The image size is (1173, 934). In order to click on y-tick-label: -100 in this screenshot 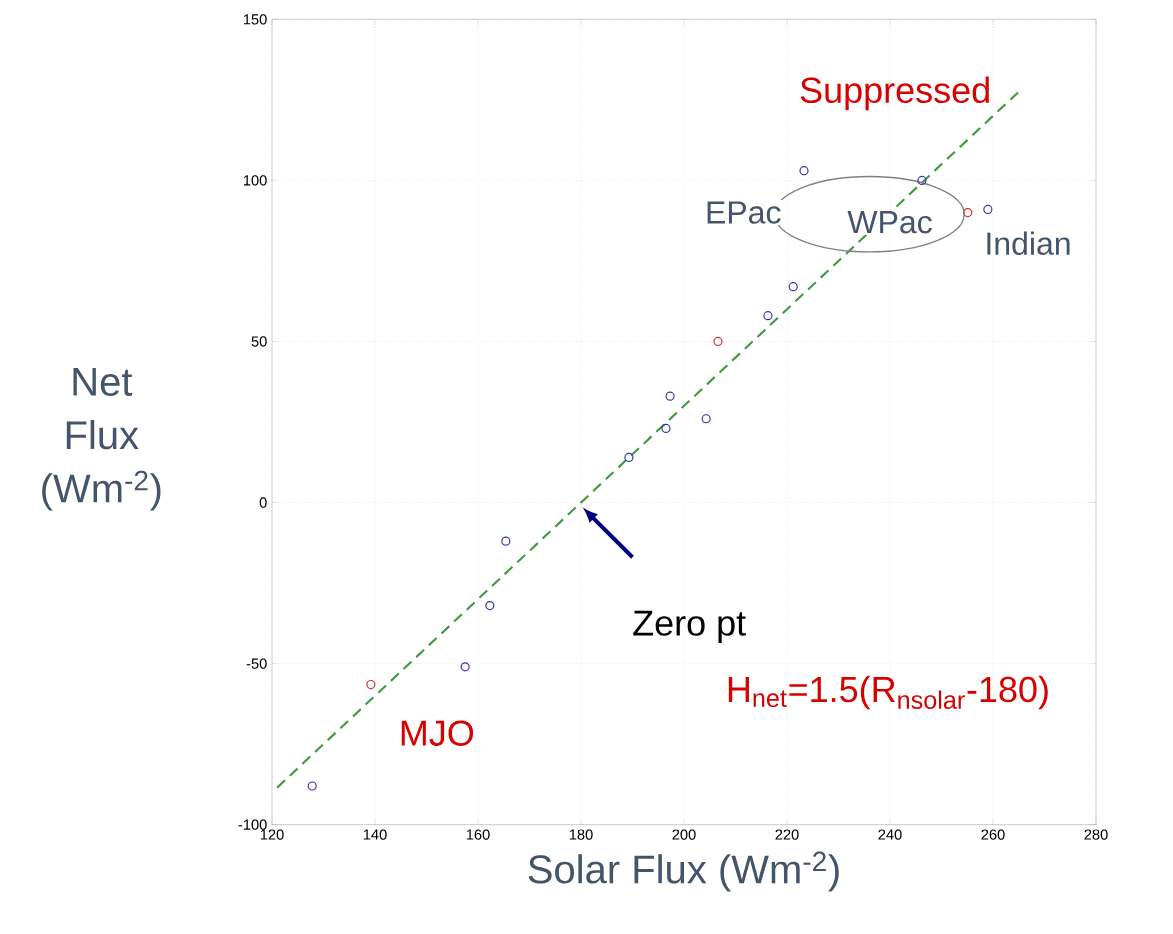, I will do `click(252, 824)`.